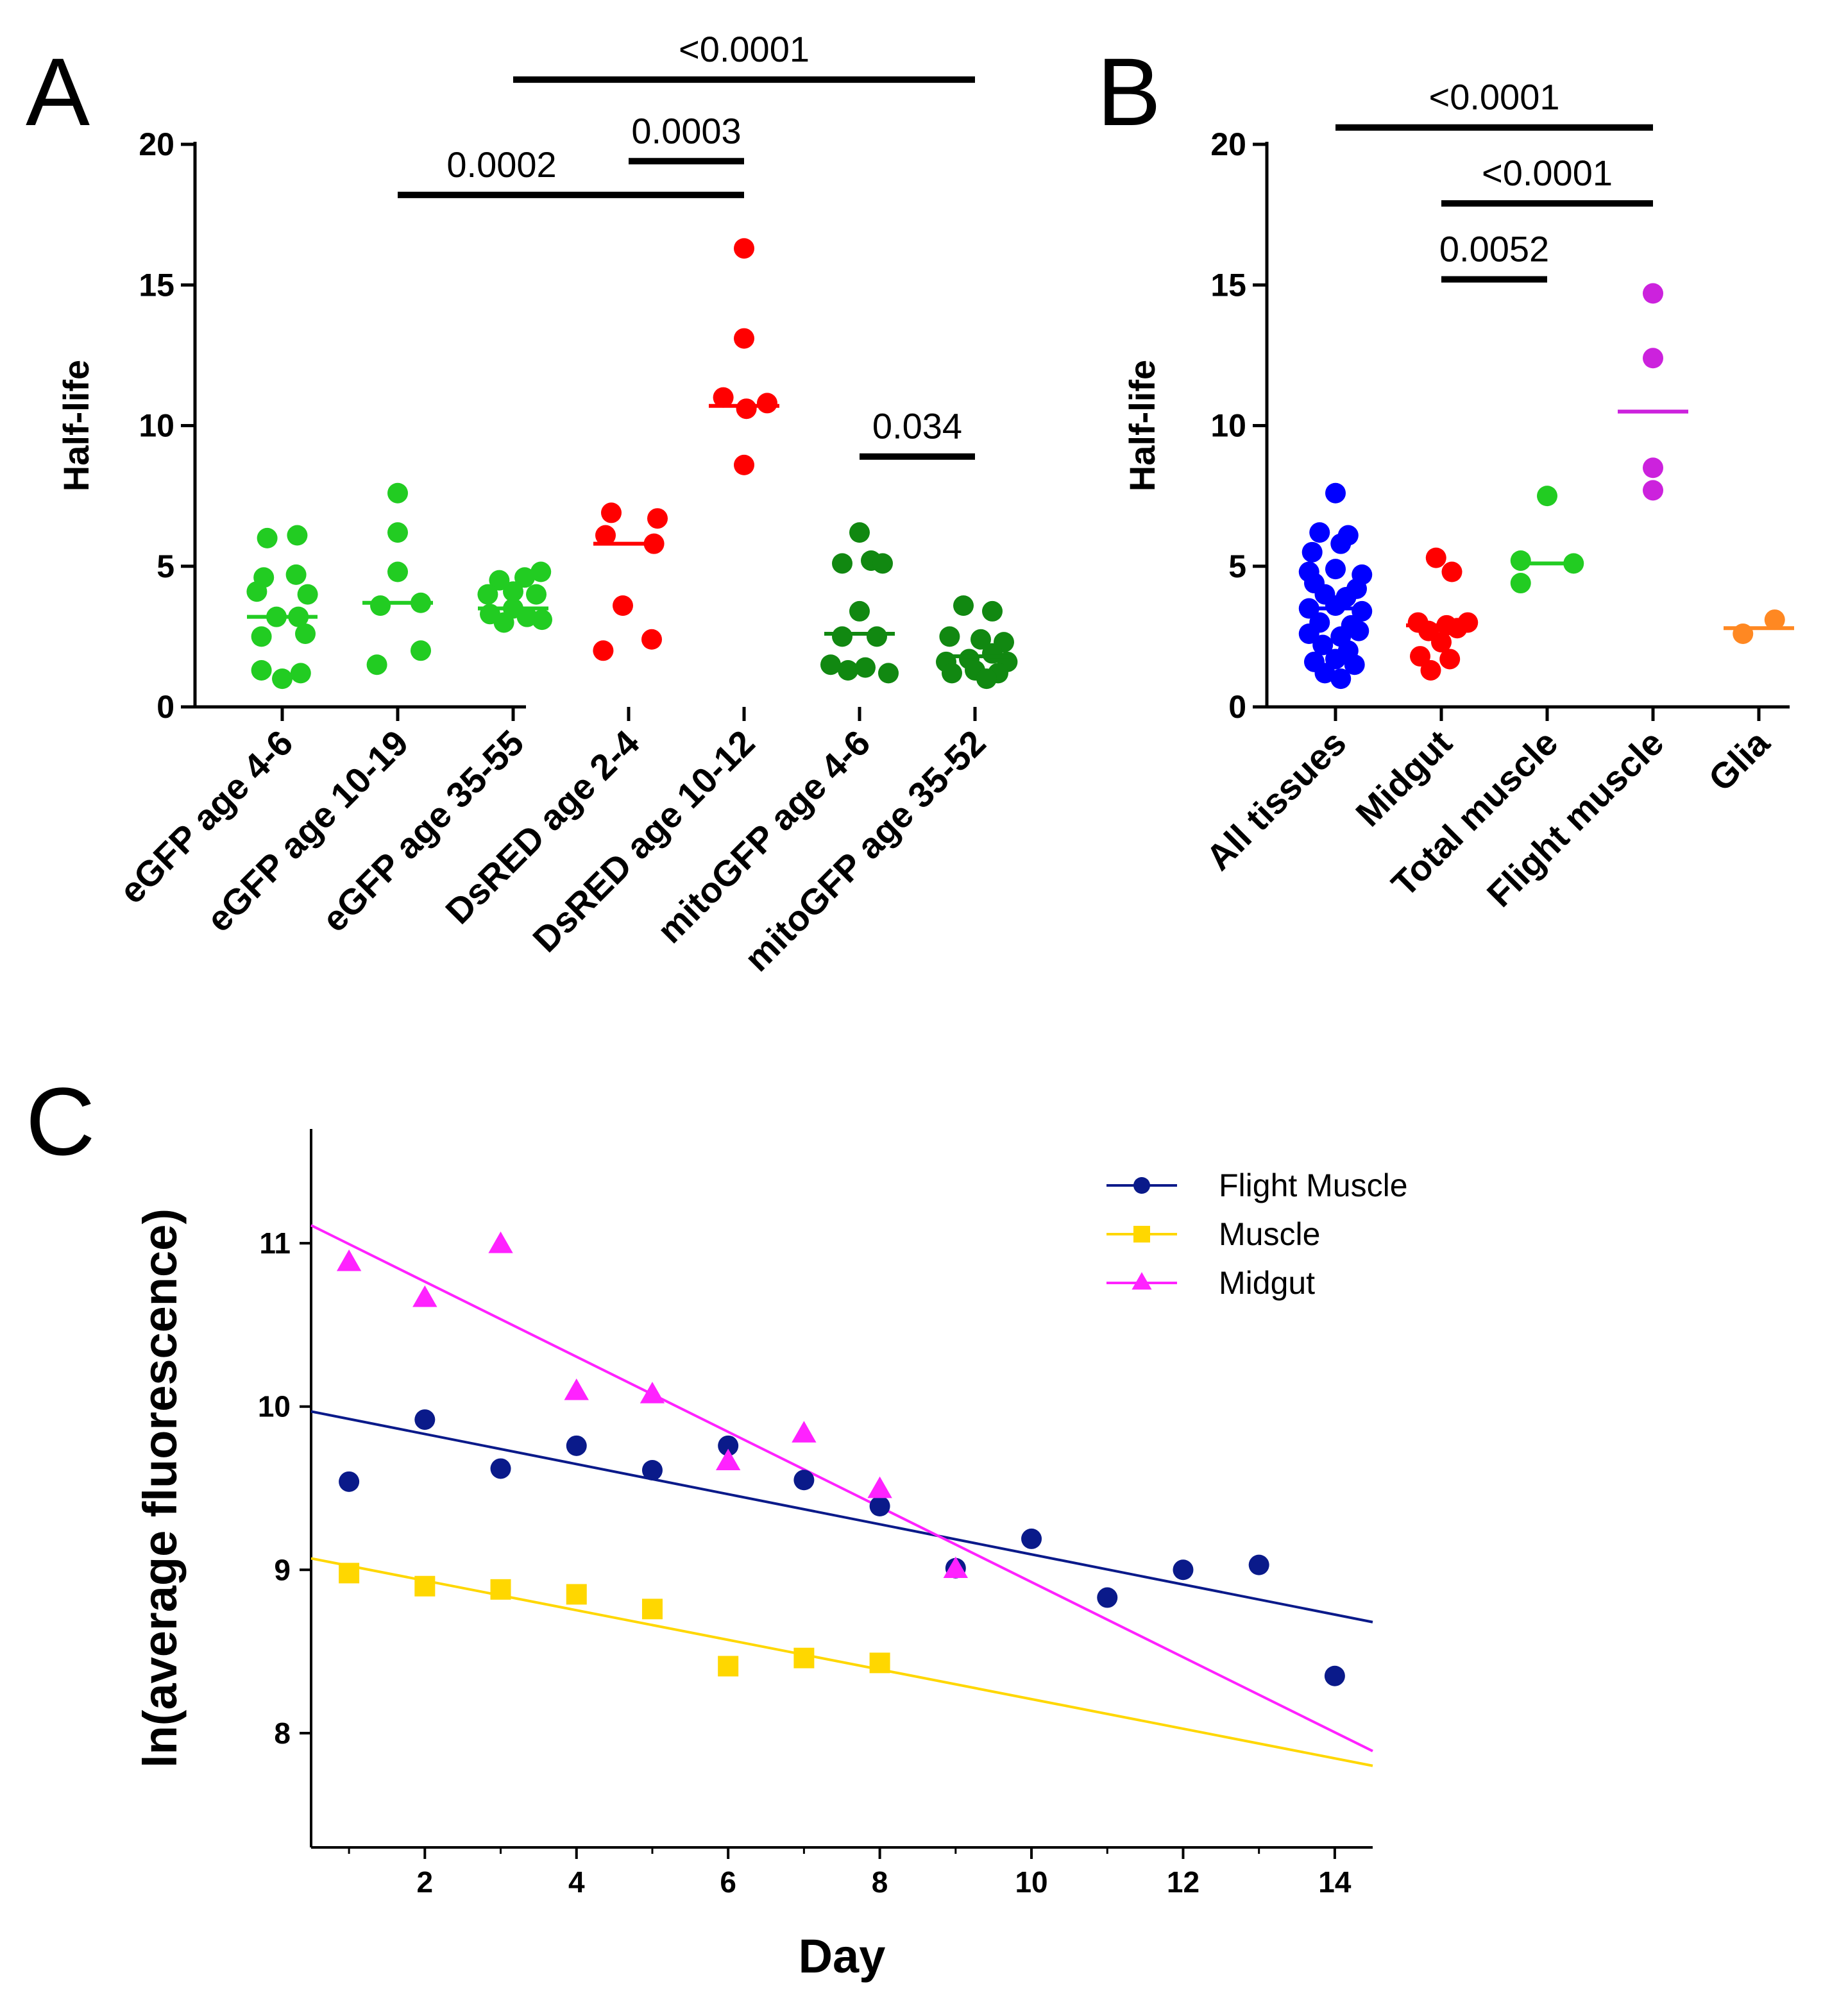 The image size is (1848, 2002). What do you see at coordinates (60, 1121) in the screenshot?
I see `panel-label-c: C` at bounding box center [60, 1121].